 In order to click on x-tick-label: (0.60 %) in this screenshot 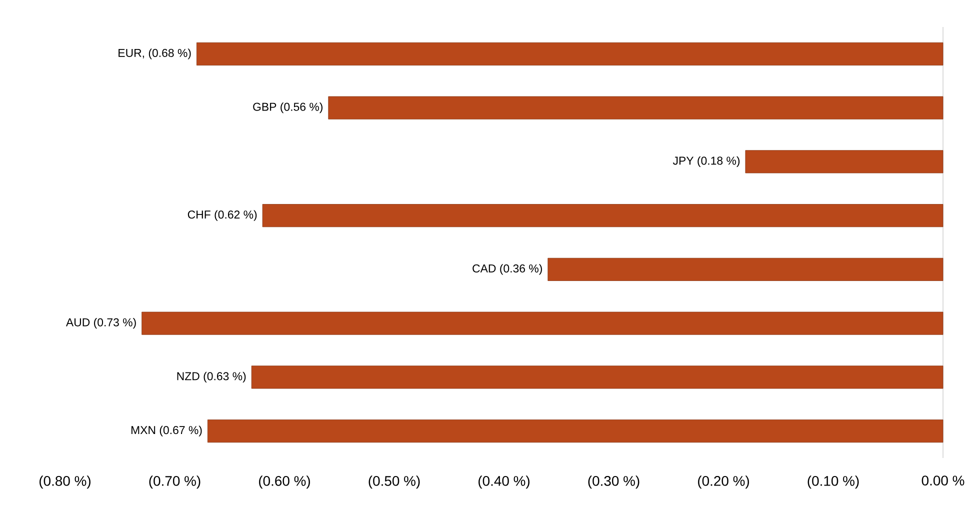, I will do `click(284, 482)`.